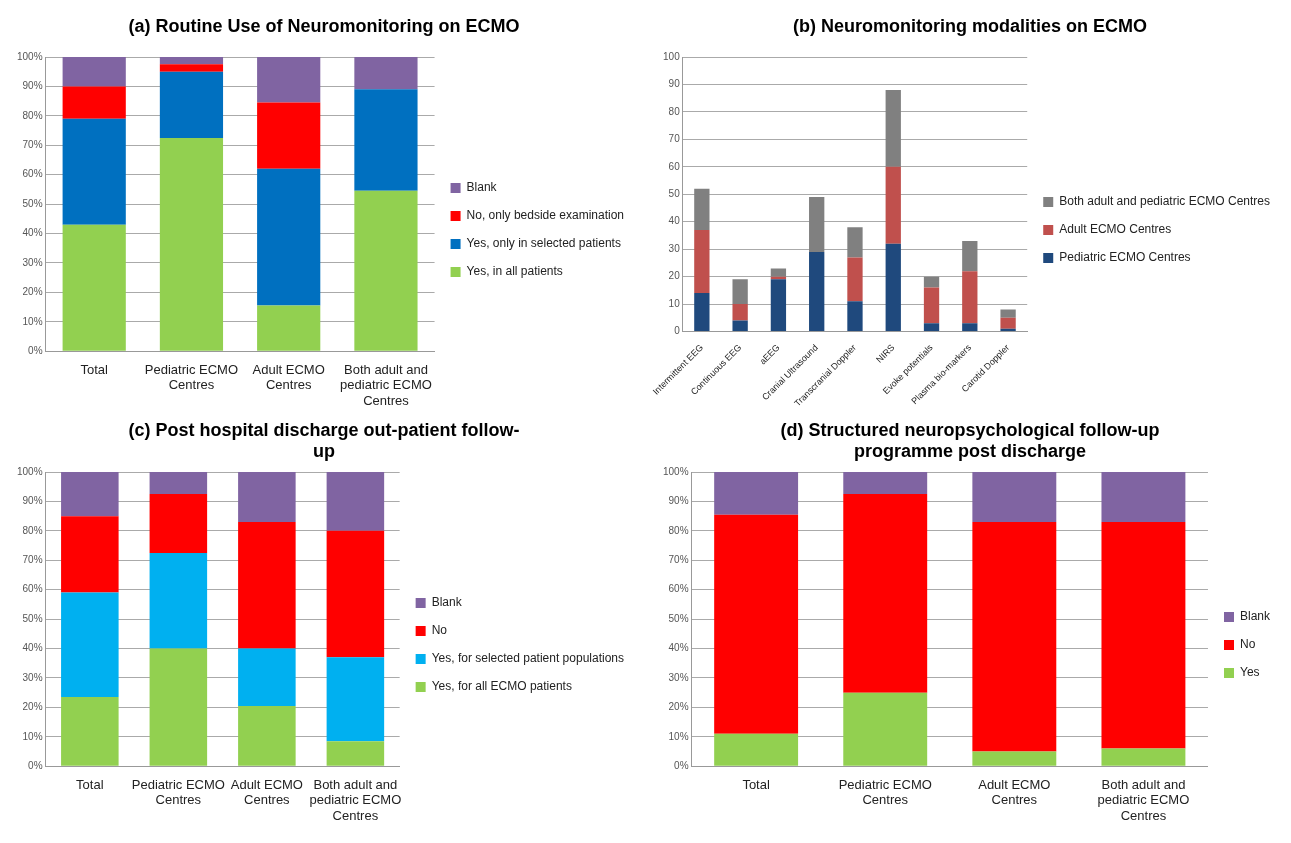 This screenshot has height=843, width=1291. I want to click on legend-label: Yes, in all patients, so click(514, 271).